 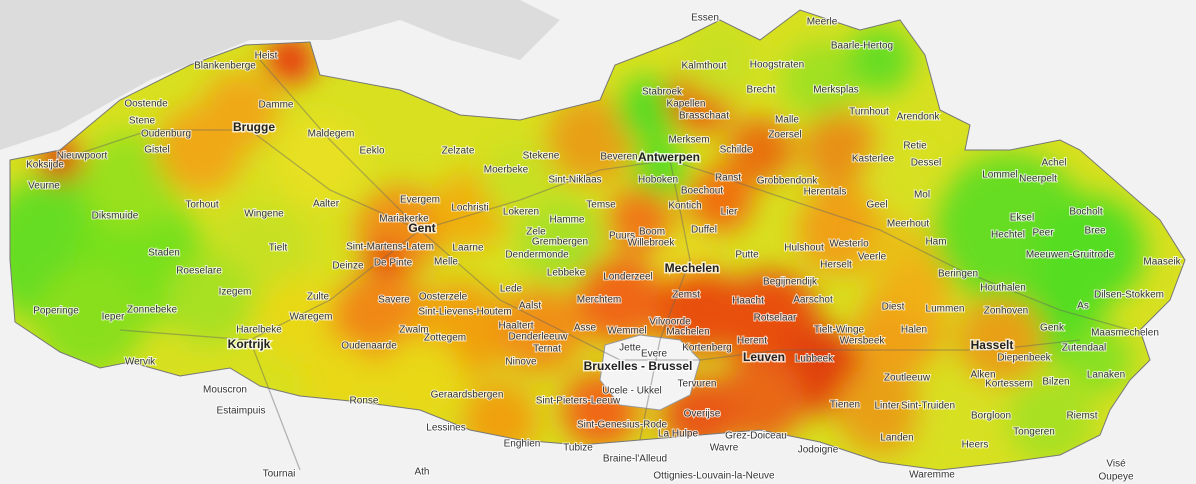 I want to click on place-label: Zonhoven, so click(x=1006, y=311).